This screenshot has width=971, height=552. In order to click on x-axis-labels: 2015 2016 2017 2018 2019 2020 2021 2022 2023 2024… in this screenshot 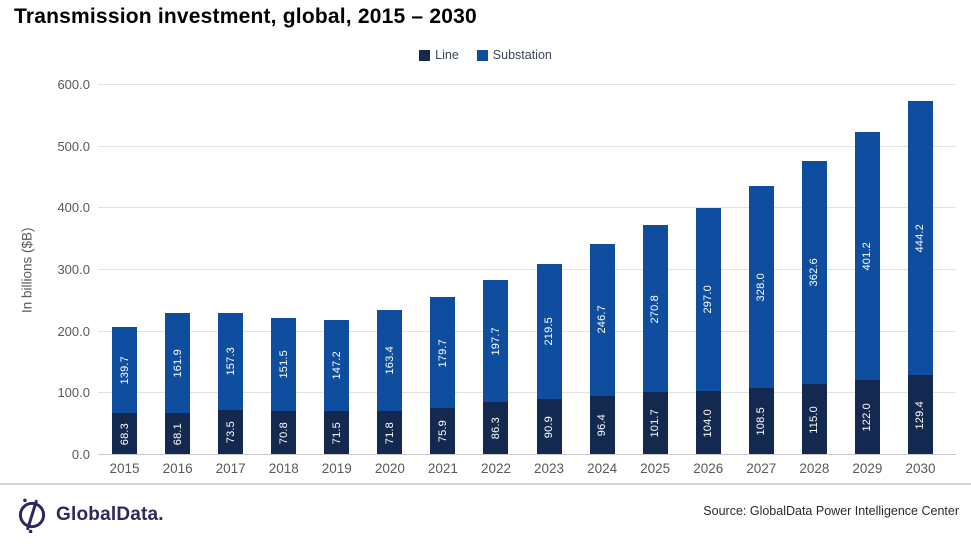, I will do `click(522, 468)`.